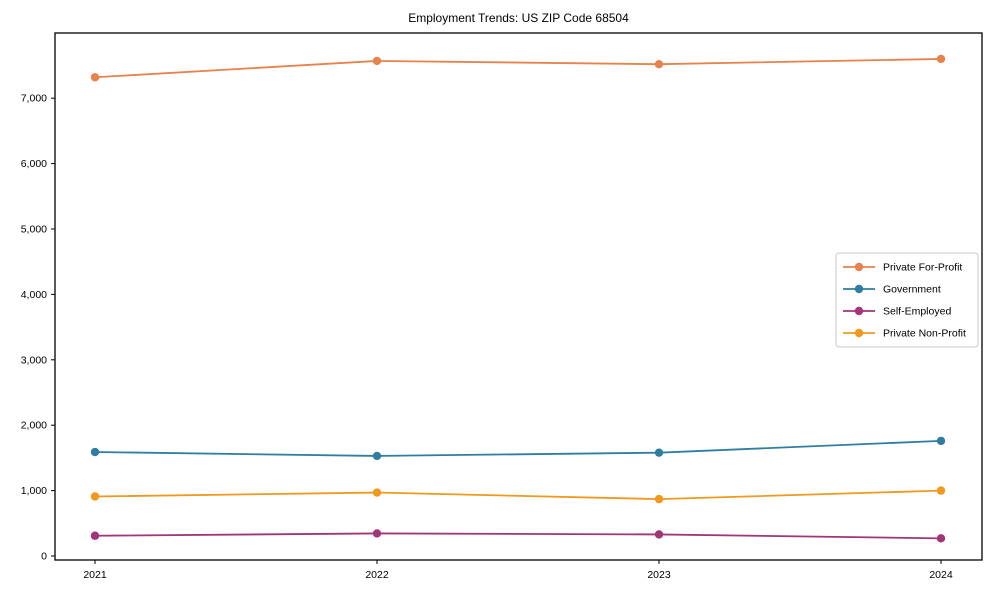 This screenshot has width=1000, height=600. What do you see at coordinates (659, 575) in the screenshot?
I see `x-tick-label-2023: 2023` at bounding box center [659, 575].